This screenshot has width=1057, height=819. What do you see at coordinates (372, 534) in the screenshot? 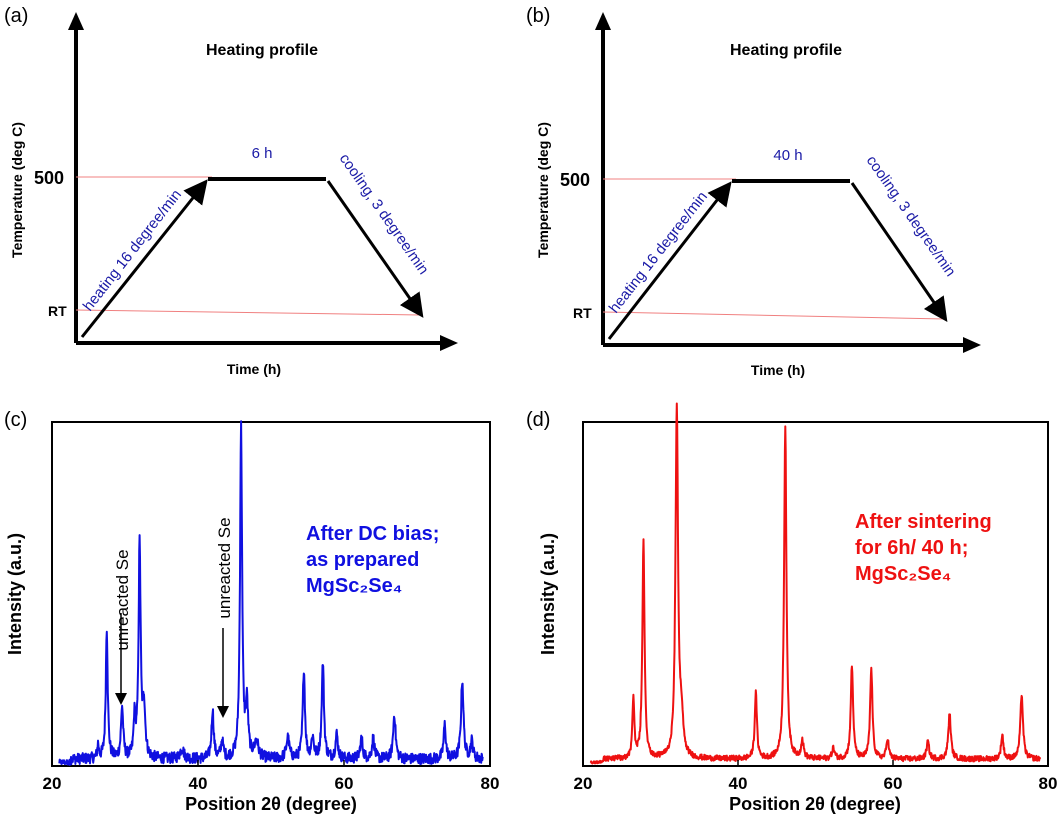
I see `panel-c-legend-line-1: After DC bias;` at bounding box center [372, 534].